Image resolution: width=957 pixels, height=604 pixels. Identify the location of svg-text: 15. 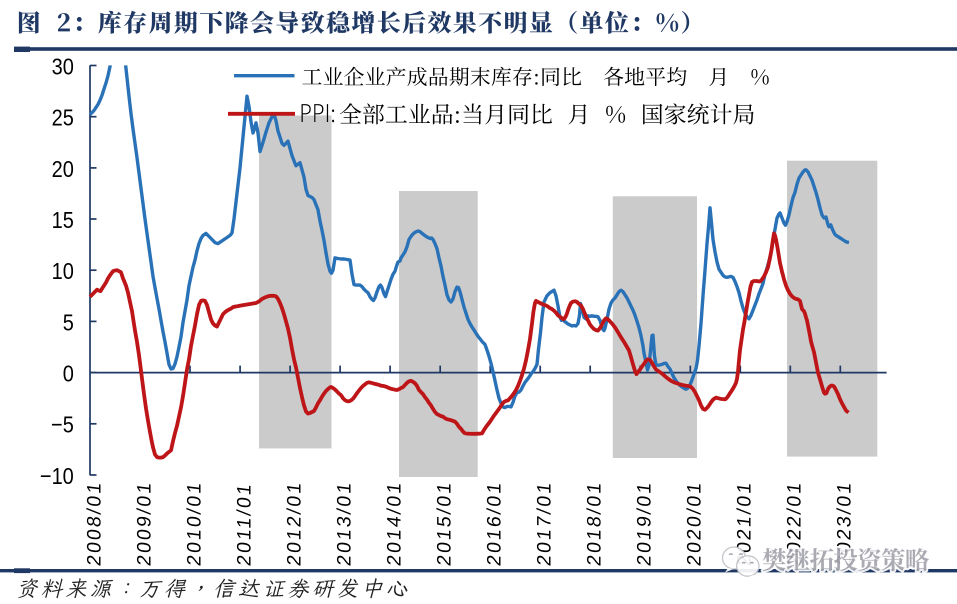
(63, 219).